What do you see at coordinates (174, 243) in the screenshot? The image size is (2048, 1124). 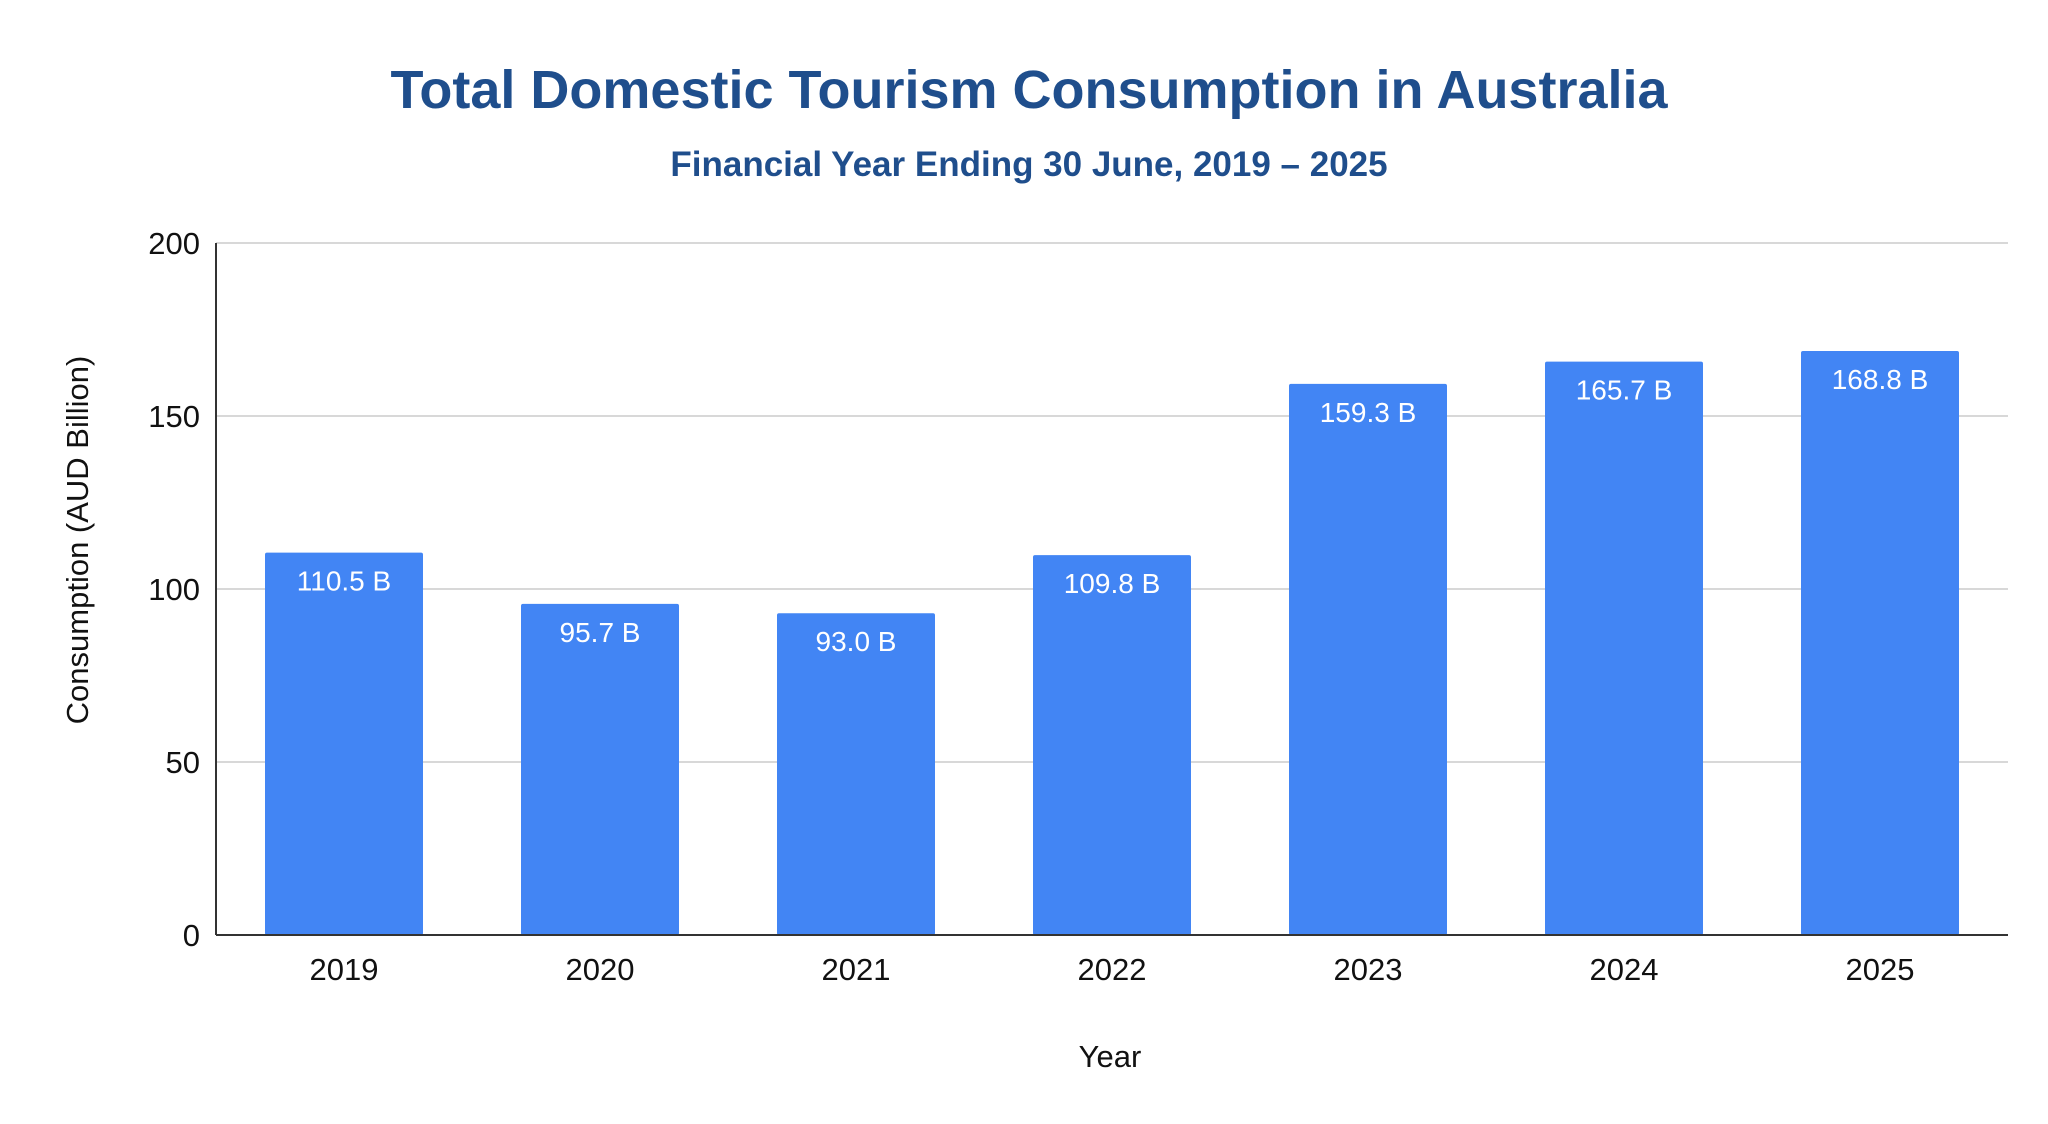 I see `y-tick-label: 200` at bounding box center [174, 243].